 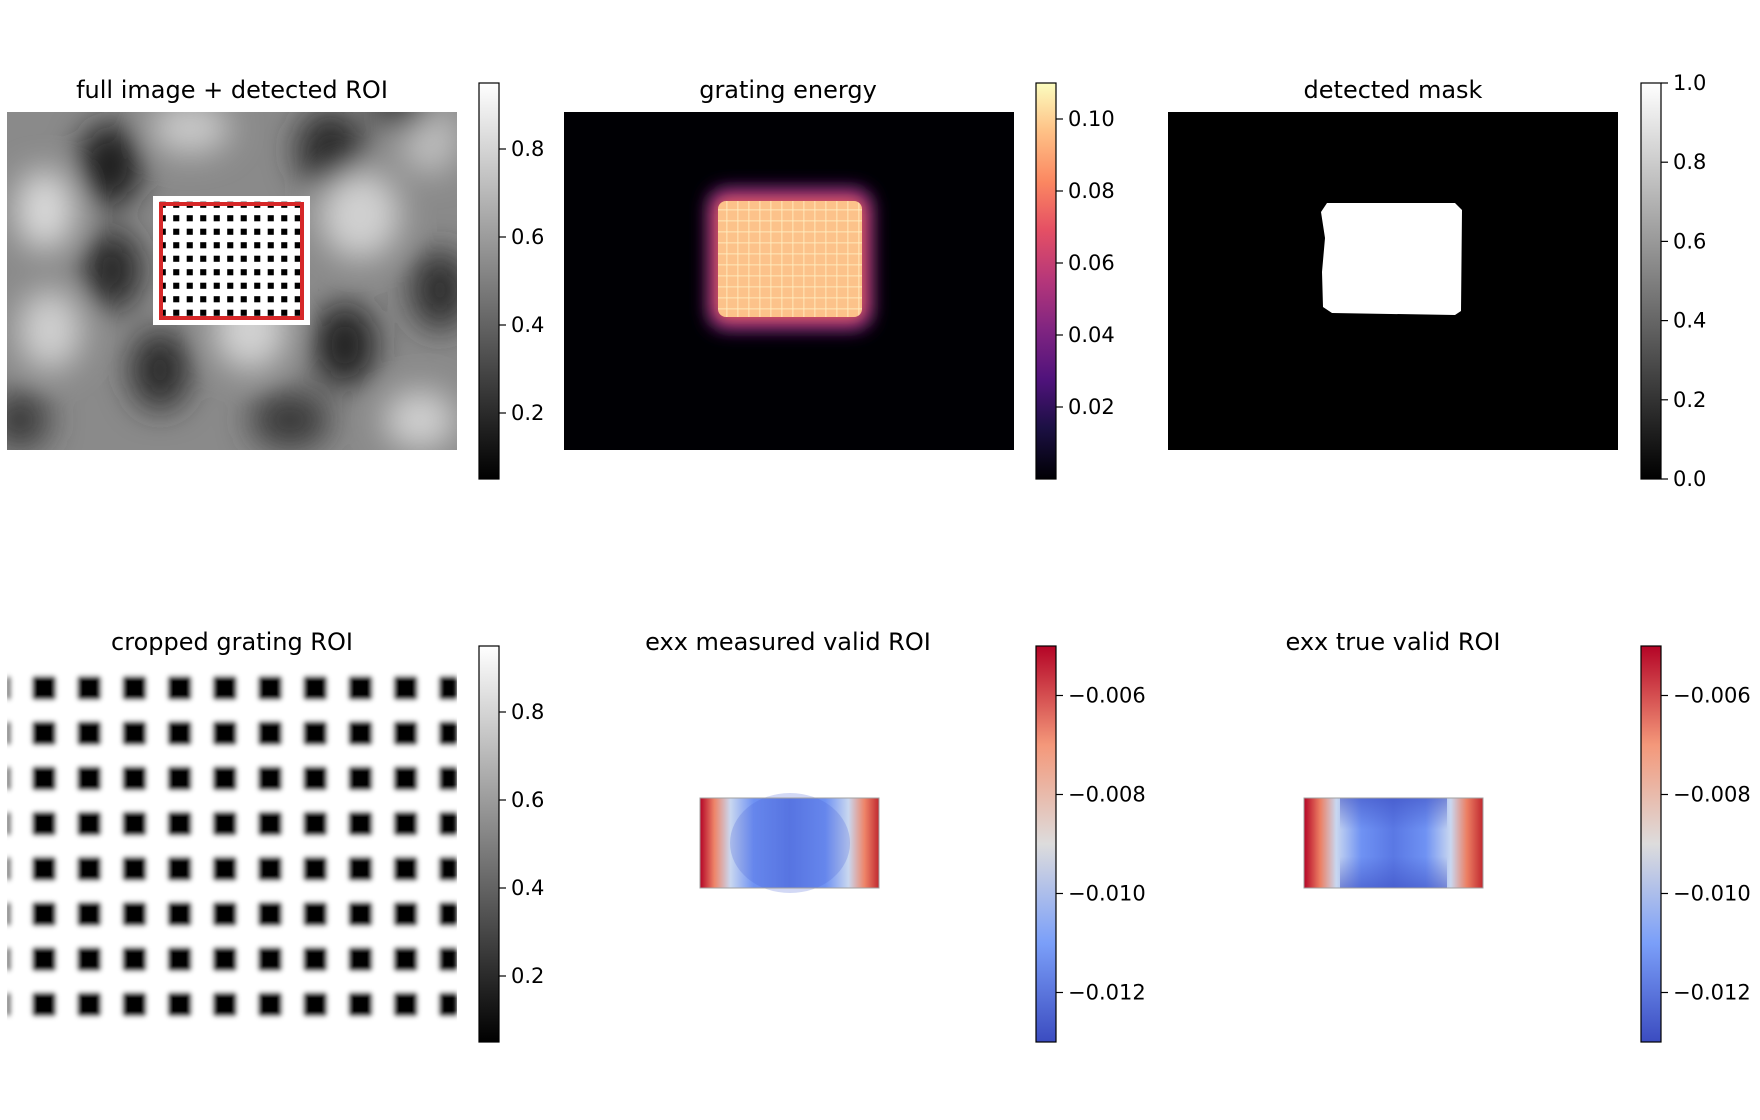 What do you see at coordinates (1091, 407) in the screenshot?
I see `colorbar-tick-label: 0.02` at bounding box center [1091, 407].